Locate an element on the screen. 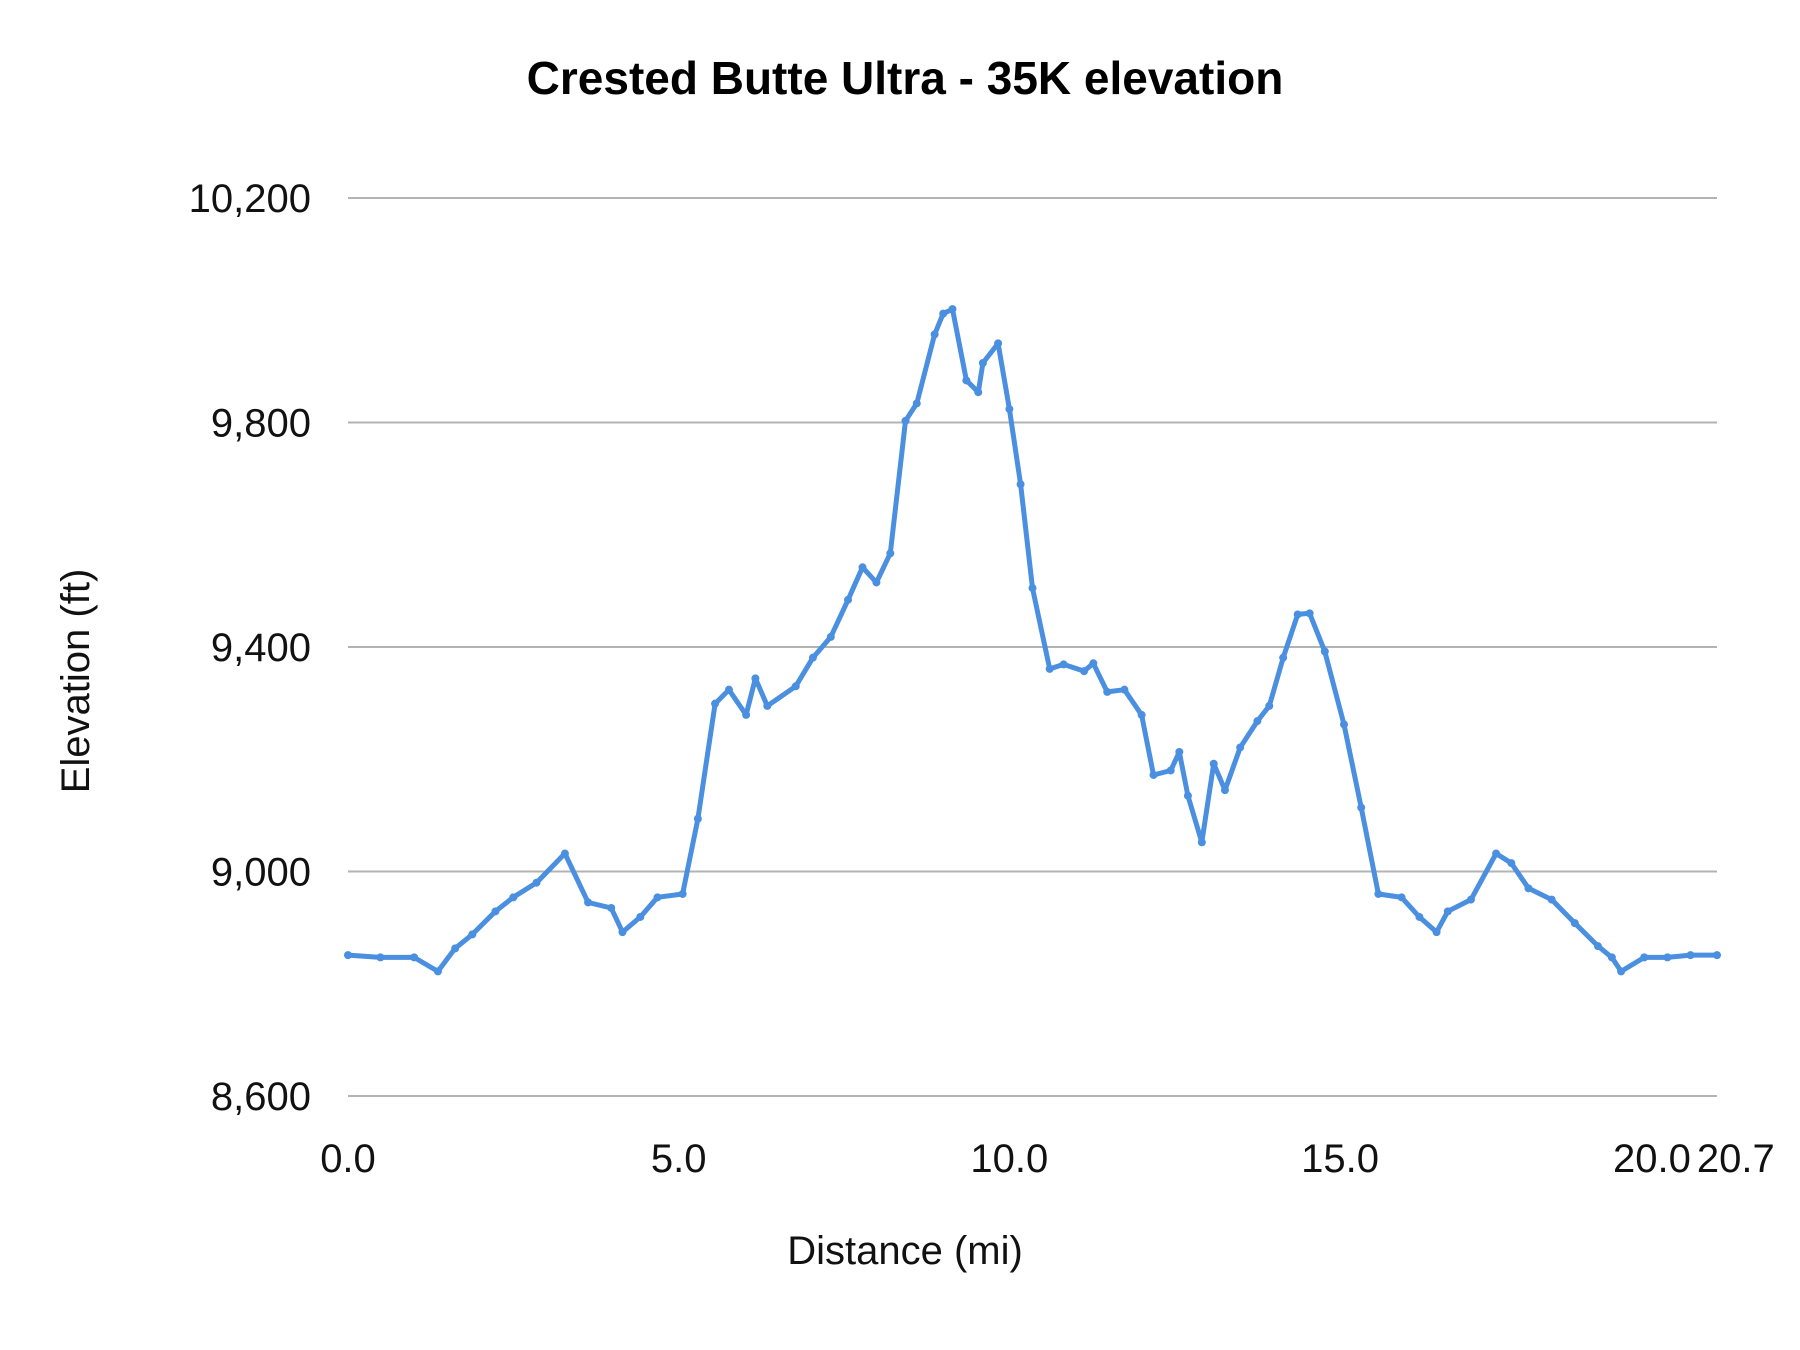 This screenshot has height=1350, width=1800. x-tick-label: 20.0 is located at coordinates (1652, 1159).